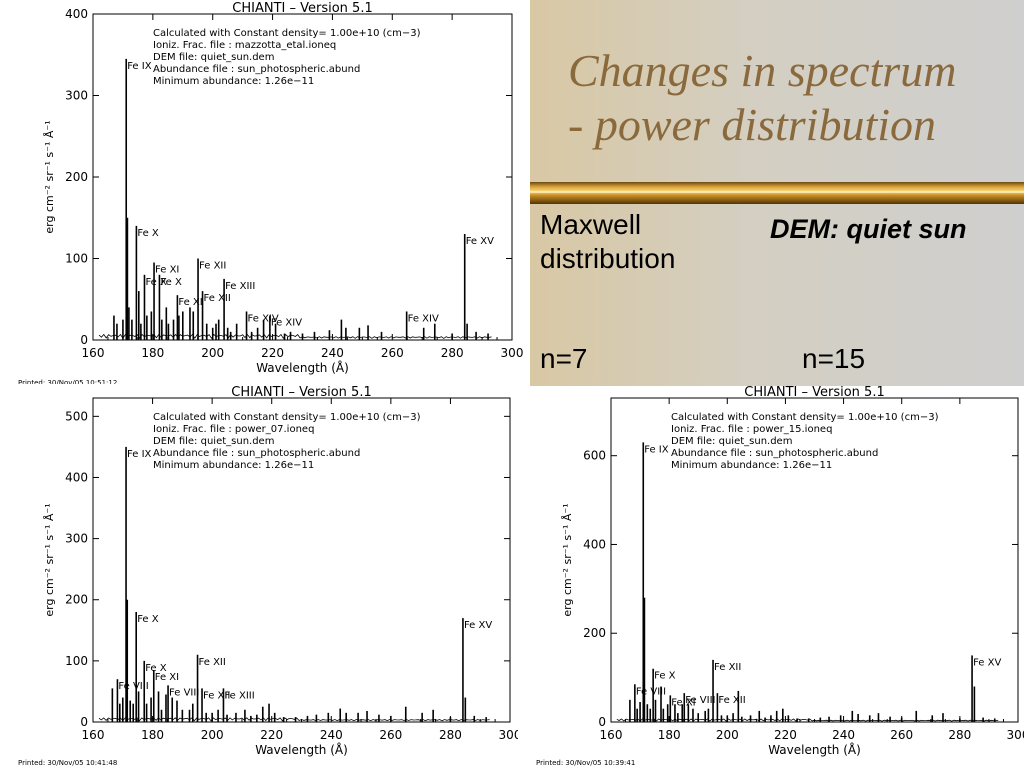 Image resolution: width=1024 pixels, height=768 pixels. What do you see at coordinates (244, 45) in the screenshot?
I see `info-line: Ioniz. Frac. file : mazzotta_etal.ioneq` at bounding box center [244, 45].